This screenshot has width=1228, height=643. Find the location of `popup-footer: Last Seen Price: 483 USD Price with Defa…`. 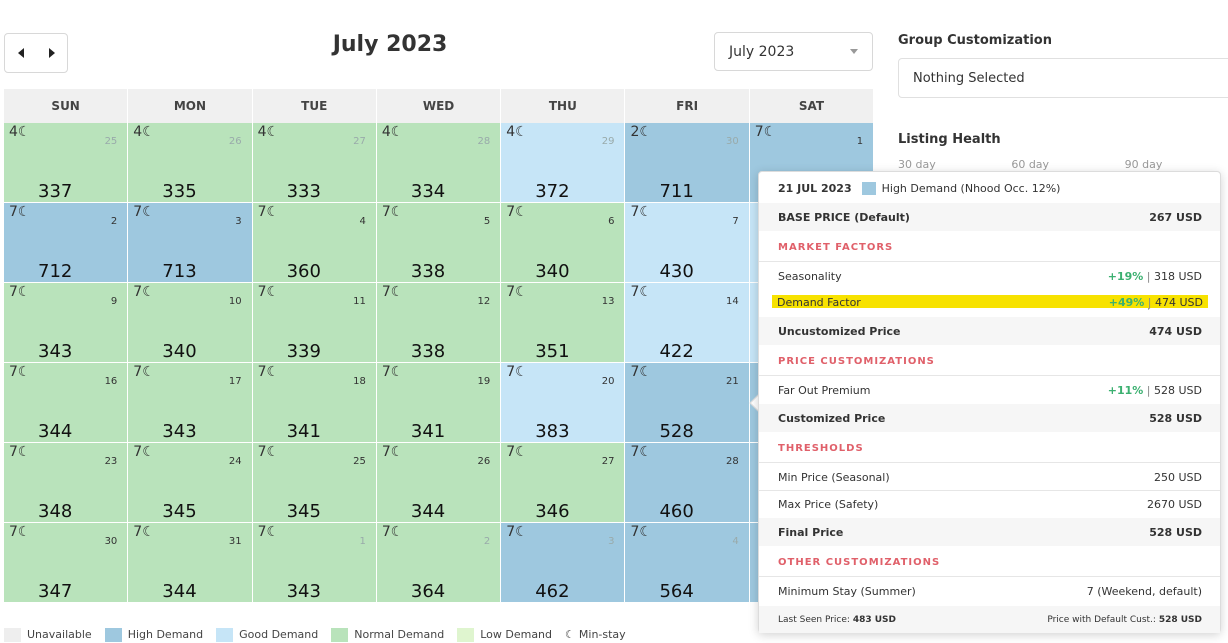

popup-footer: Last Seen Price: 483 USD Price with Defa… is located at coordinates (989, 619).